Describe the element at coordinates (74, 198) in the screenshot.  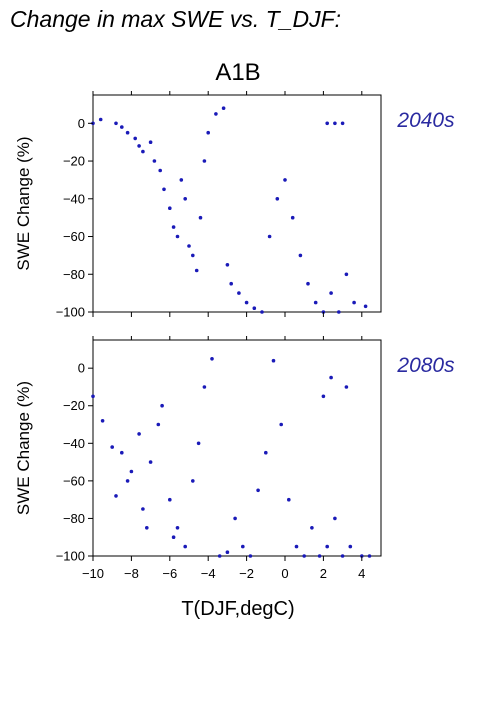
I see `y-tick-label: −40` at that location.